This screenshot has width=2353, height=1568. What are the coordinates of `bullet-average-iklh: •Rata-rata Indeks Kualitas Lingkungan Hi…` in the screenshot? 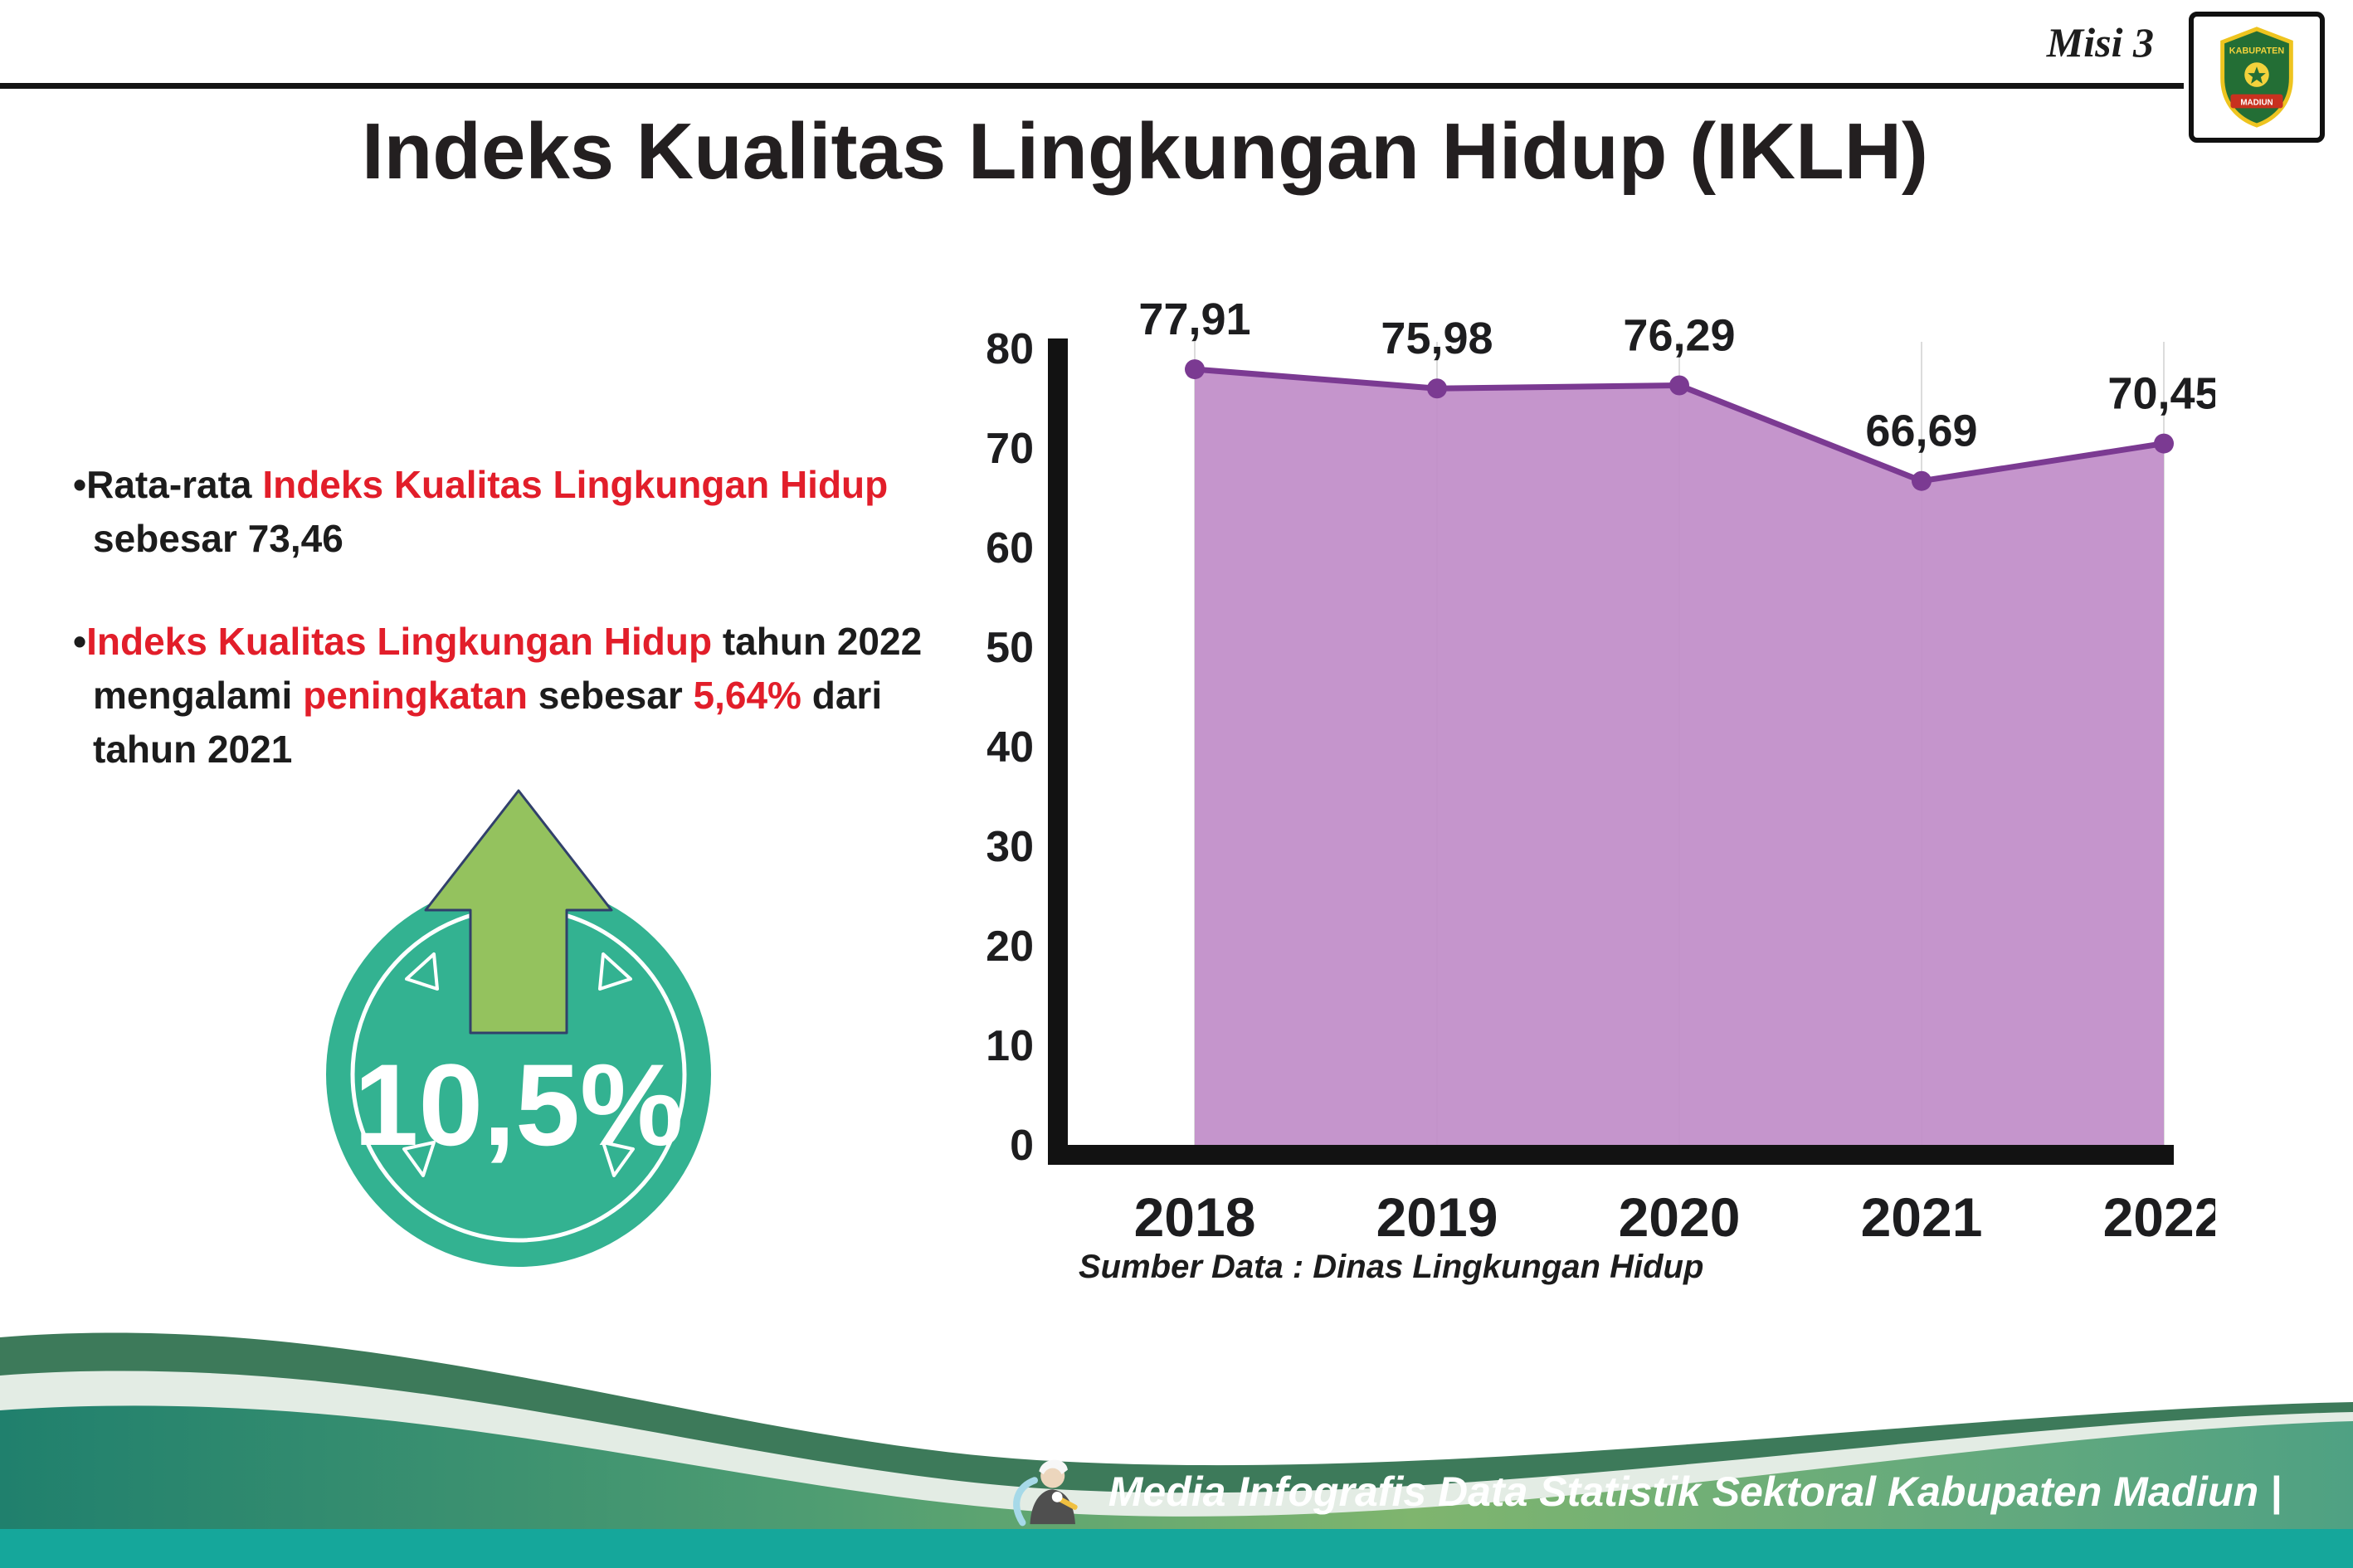 It's located at (521, 512).